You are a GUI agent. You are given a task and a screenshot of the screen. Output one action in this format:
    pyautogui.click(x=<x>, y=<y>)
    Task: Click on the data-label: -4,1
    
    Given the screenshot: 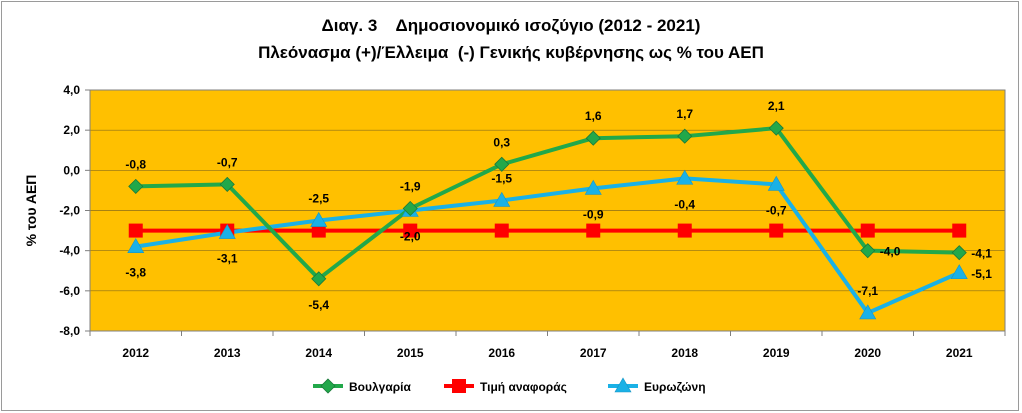 What is the action you would take?
    pyautogui.click(x=981, y=254)
    